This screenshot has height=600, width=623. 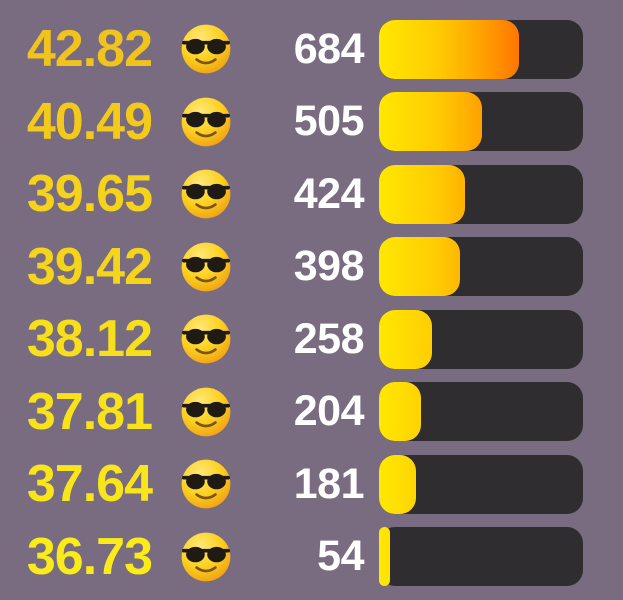 I want to click on leaderboard-row: 37.64 181, so click(x=311, y=484).